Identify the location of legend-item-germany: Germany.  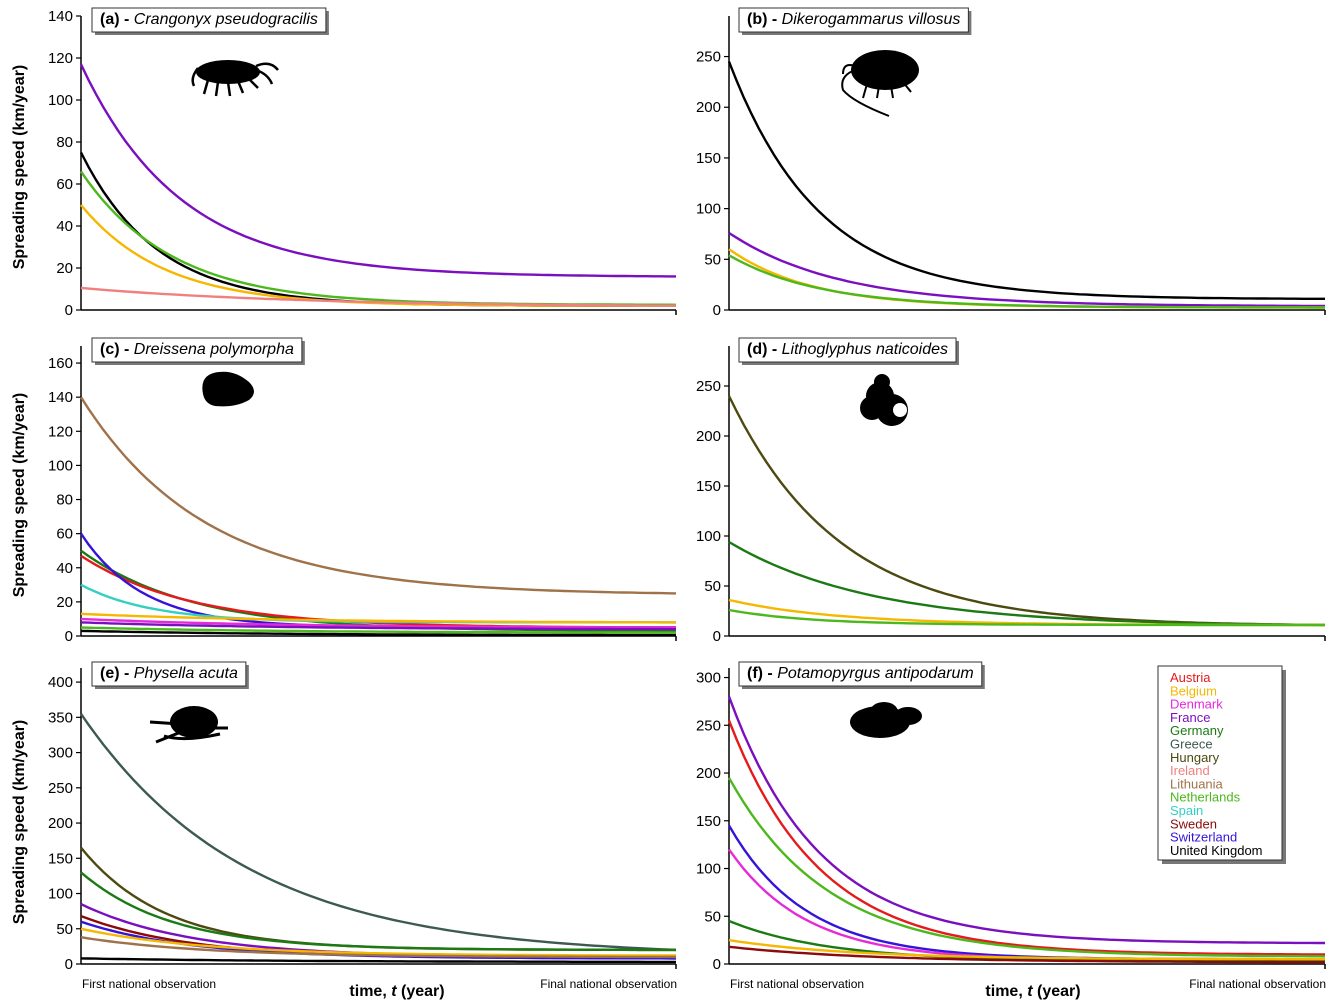
(1197, 730).